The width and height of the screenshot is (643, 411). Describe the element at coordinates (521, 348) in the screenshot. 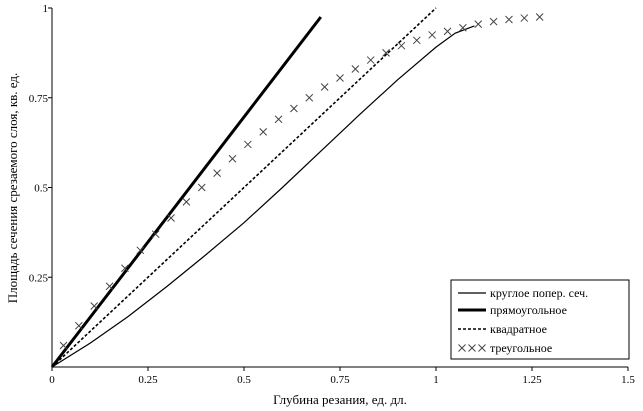

I see `legend-label: треугольное` at that location.